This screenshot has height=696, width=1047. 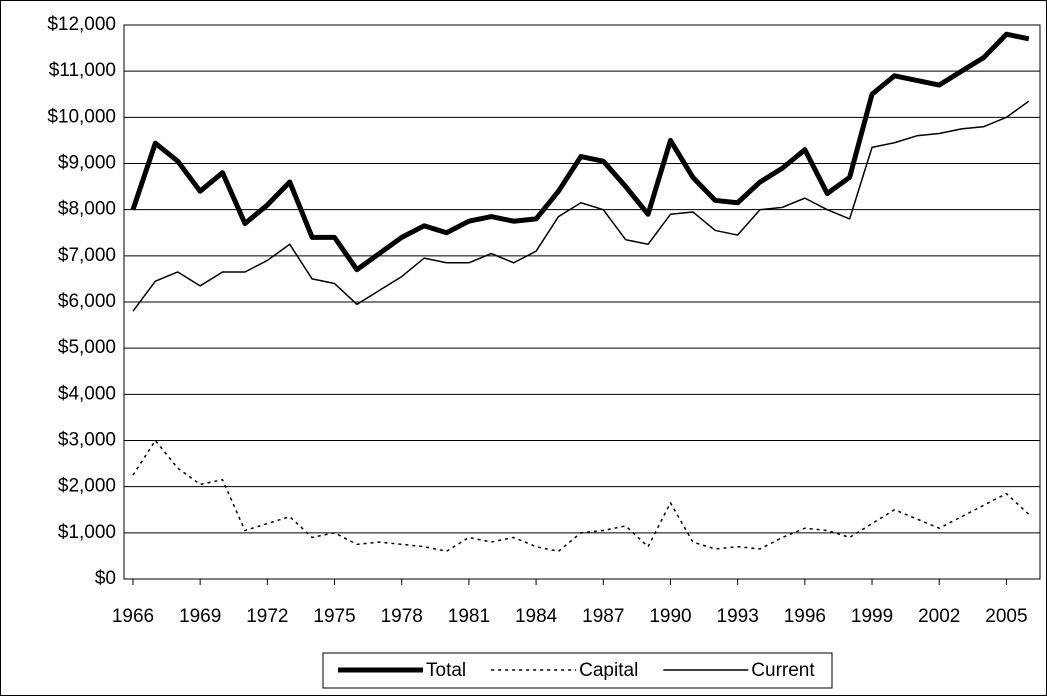 What do you see at coordinates (603, 616) in the screenshot?
I see `x-tick-label: 1987` at bounding box center [603, 616].